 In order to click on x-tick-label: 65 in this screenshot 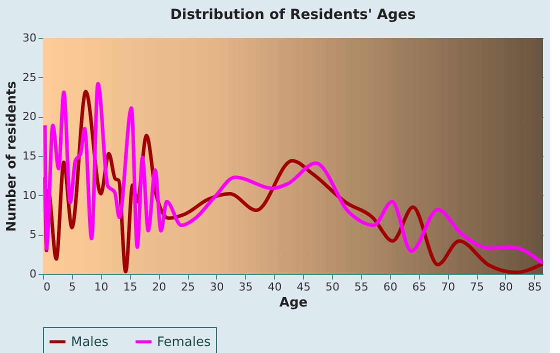, I will do `click(419, 287)`.